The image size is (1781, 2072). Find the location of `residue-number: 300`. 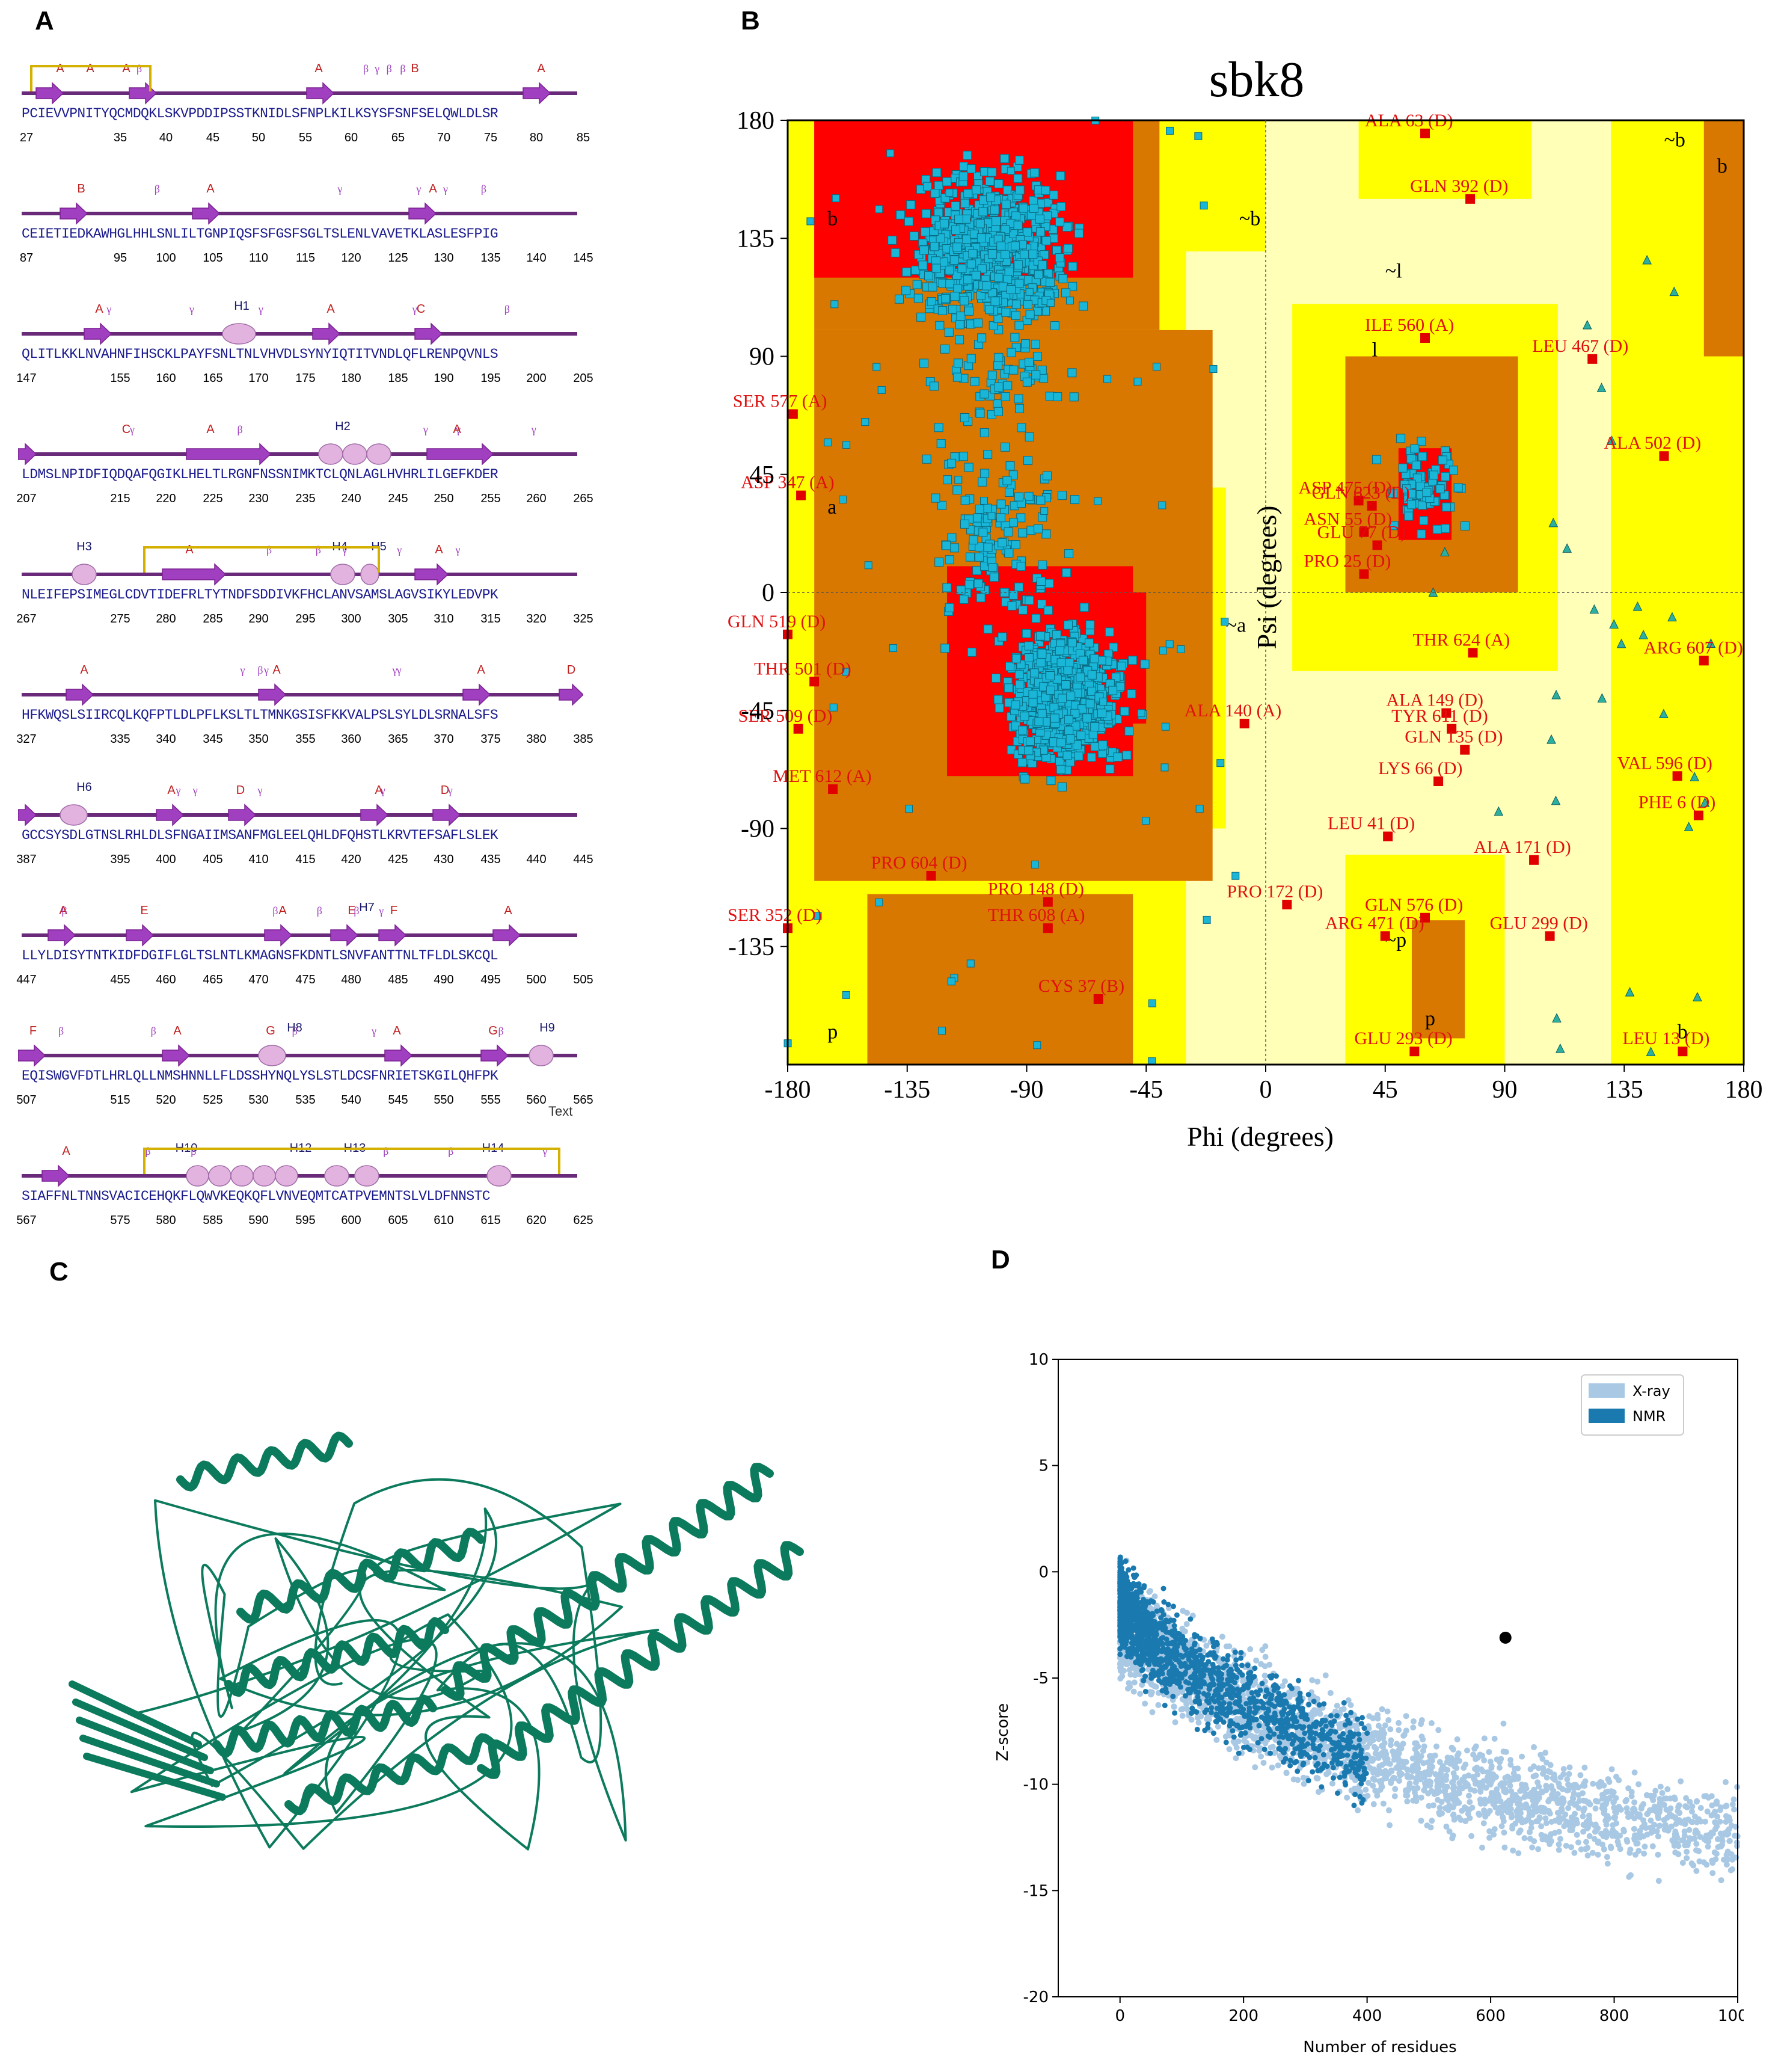

residue-number: 300 is located at coordinates (351, 619).